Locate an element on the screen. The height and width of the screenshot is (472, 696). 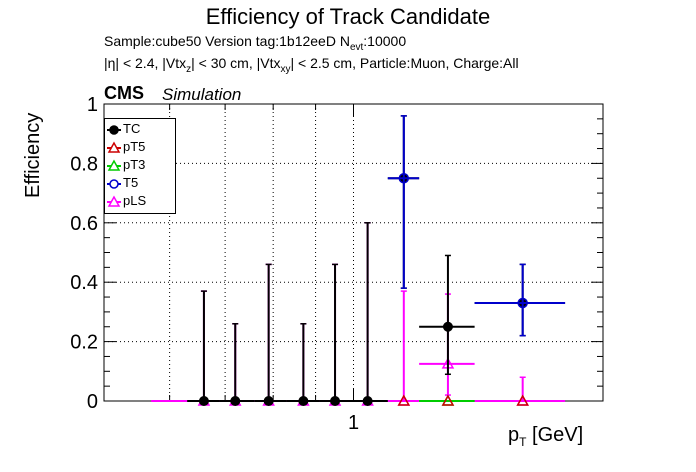
legend: TC pT5 pT3 T5 pLS is located at coordinates (140, 166).